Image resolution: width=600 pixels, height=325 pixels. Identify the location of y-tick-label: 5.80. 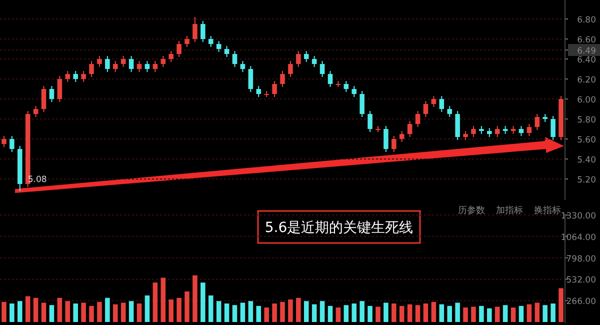
(586, 121).